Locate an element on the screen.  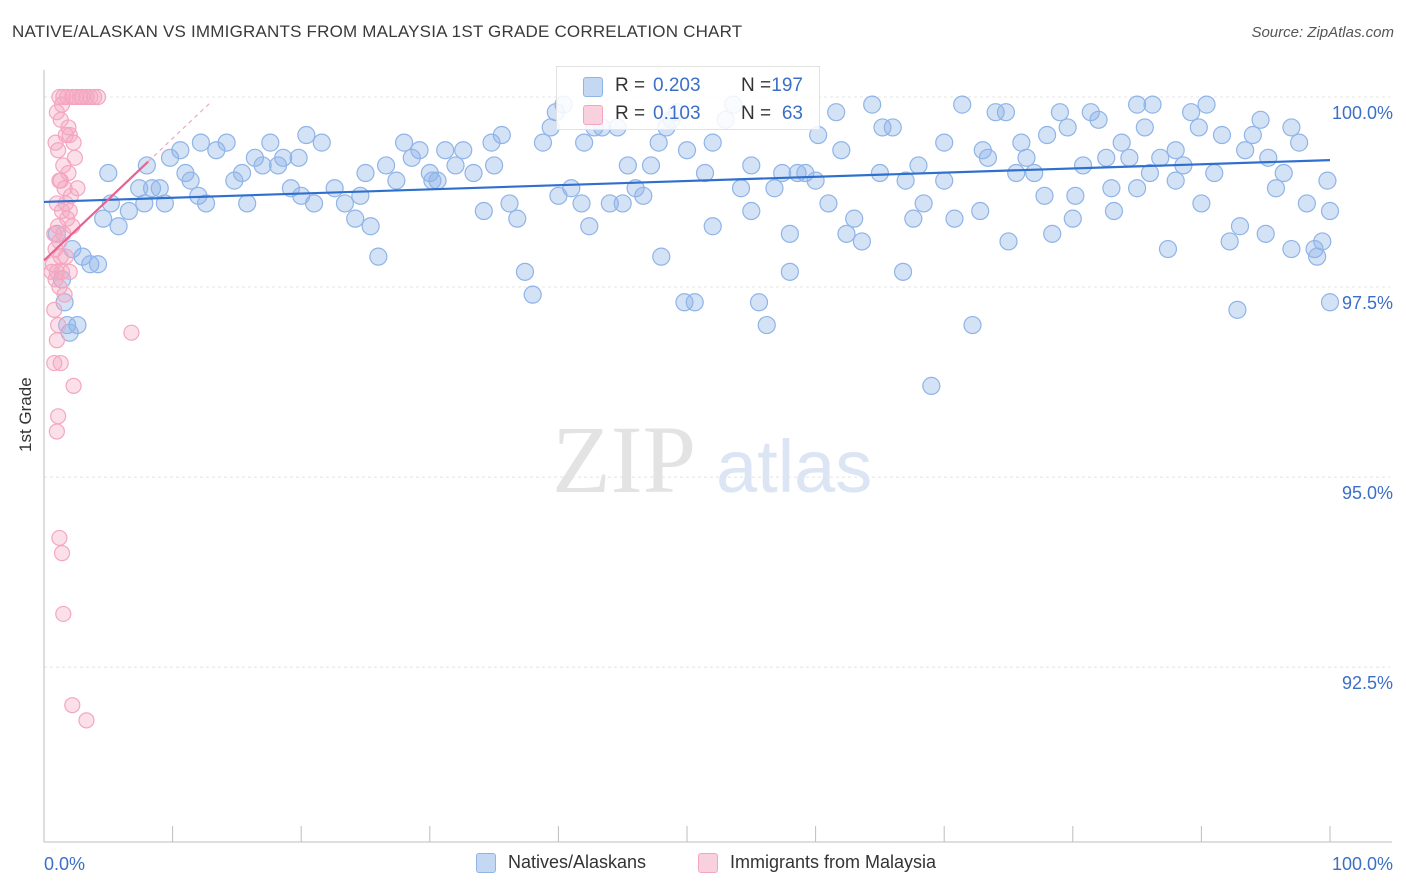
stats-row-malaysia: R = 0.103 N = 63 is located at coordinates (689, 115).